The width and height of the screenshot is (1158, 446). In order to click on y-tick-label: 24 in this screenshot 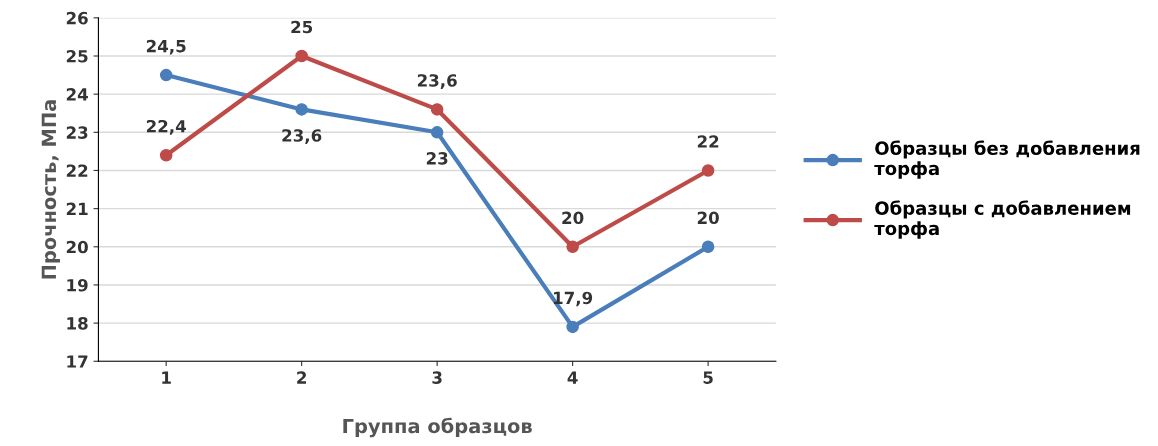, I will do `click(77, 94)`.